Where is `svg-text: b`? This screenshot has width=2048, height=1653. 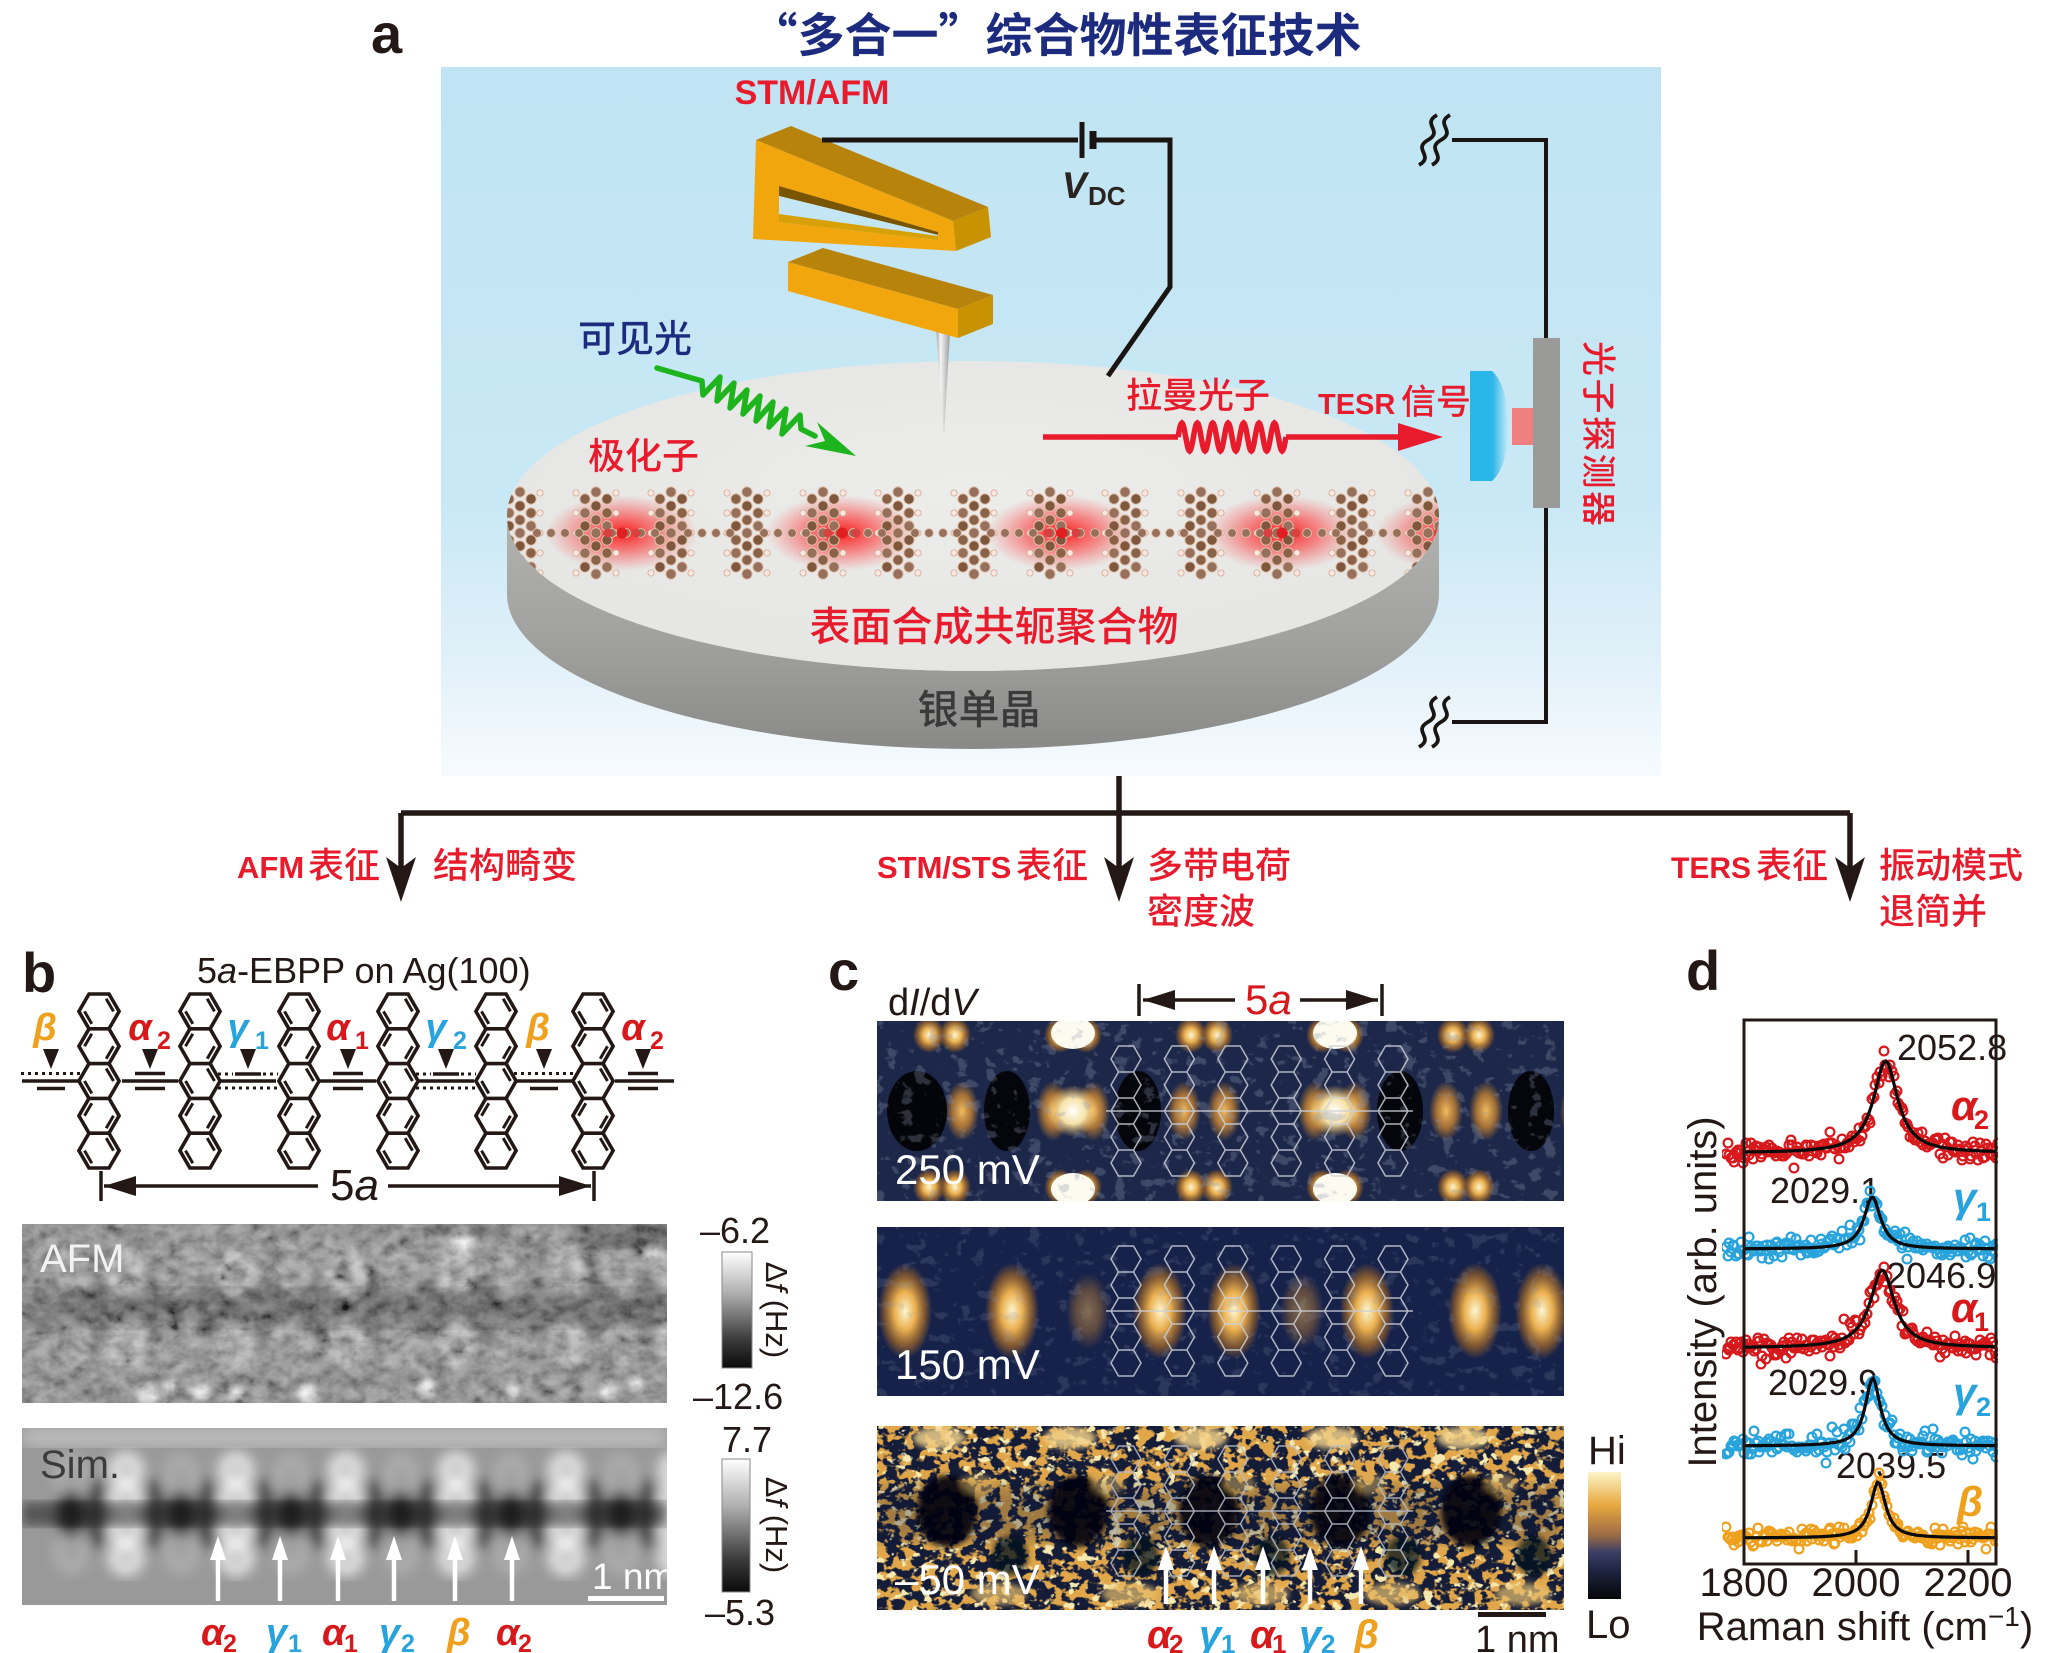
svg-text: b is located at coordinates (39, 972).